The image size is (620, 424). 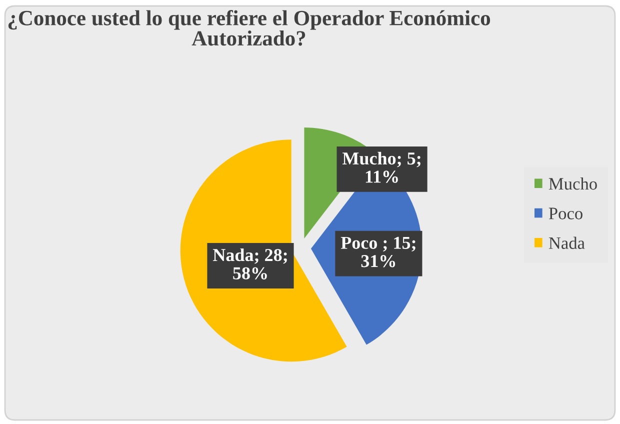 What do you see at coordinates (572, 183) in the screenshot?
I see `legend-label: Mucho` at bounding box center [572, 183].